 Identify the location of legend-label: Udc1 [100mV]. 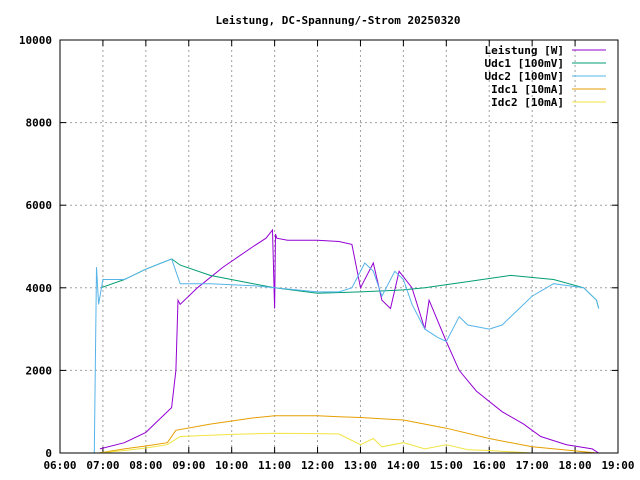
(524, 63).